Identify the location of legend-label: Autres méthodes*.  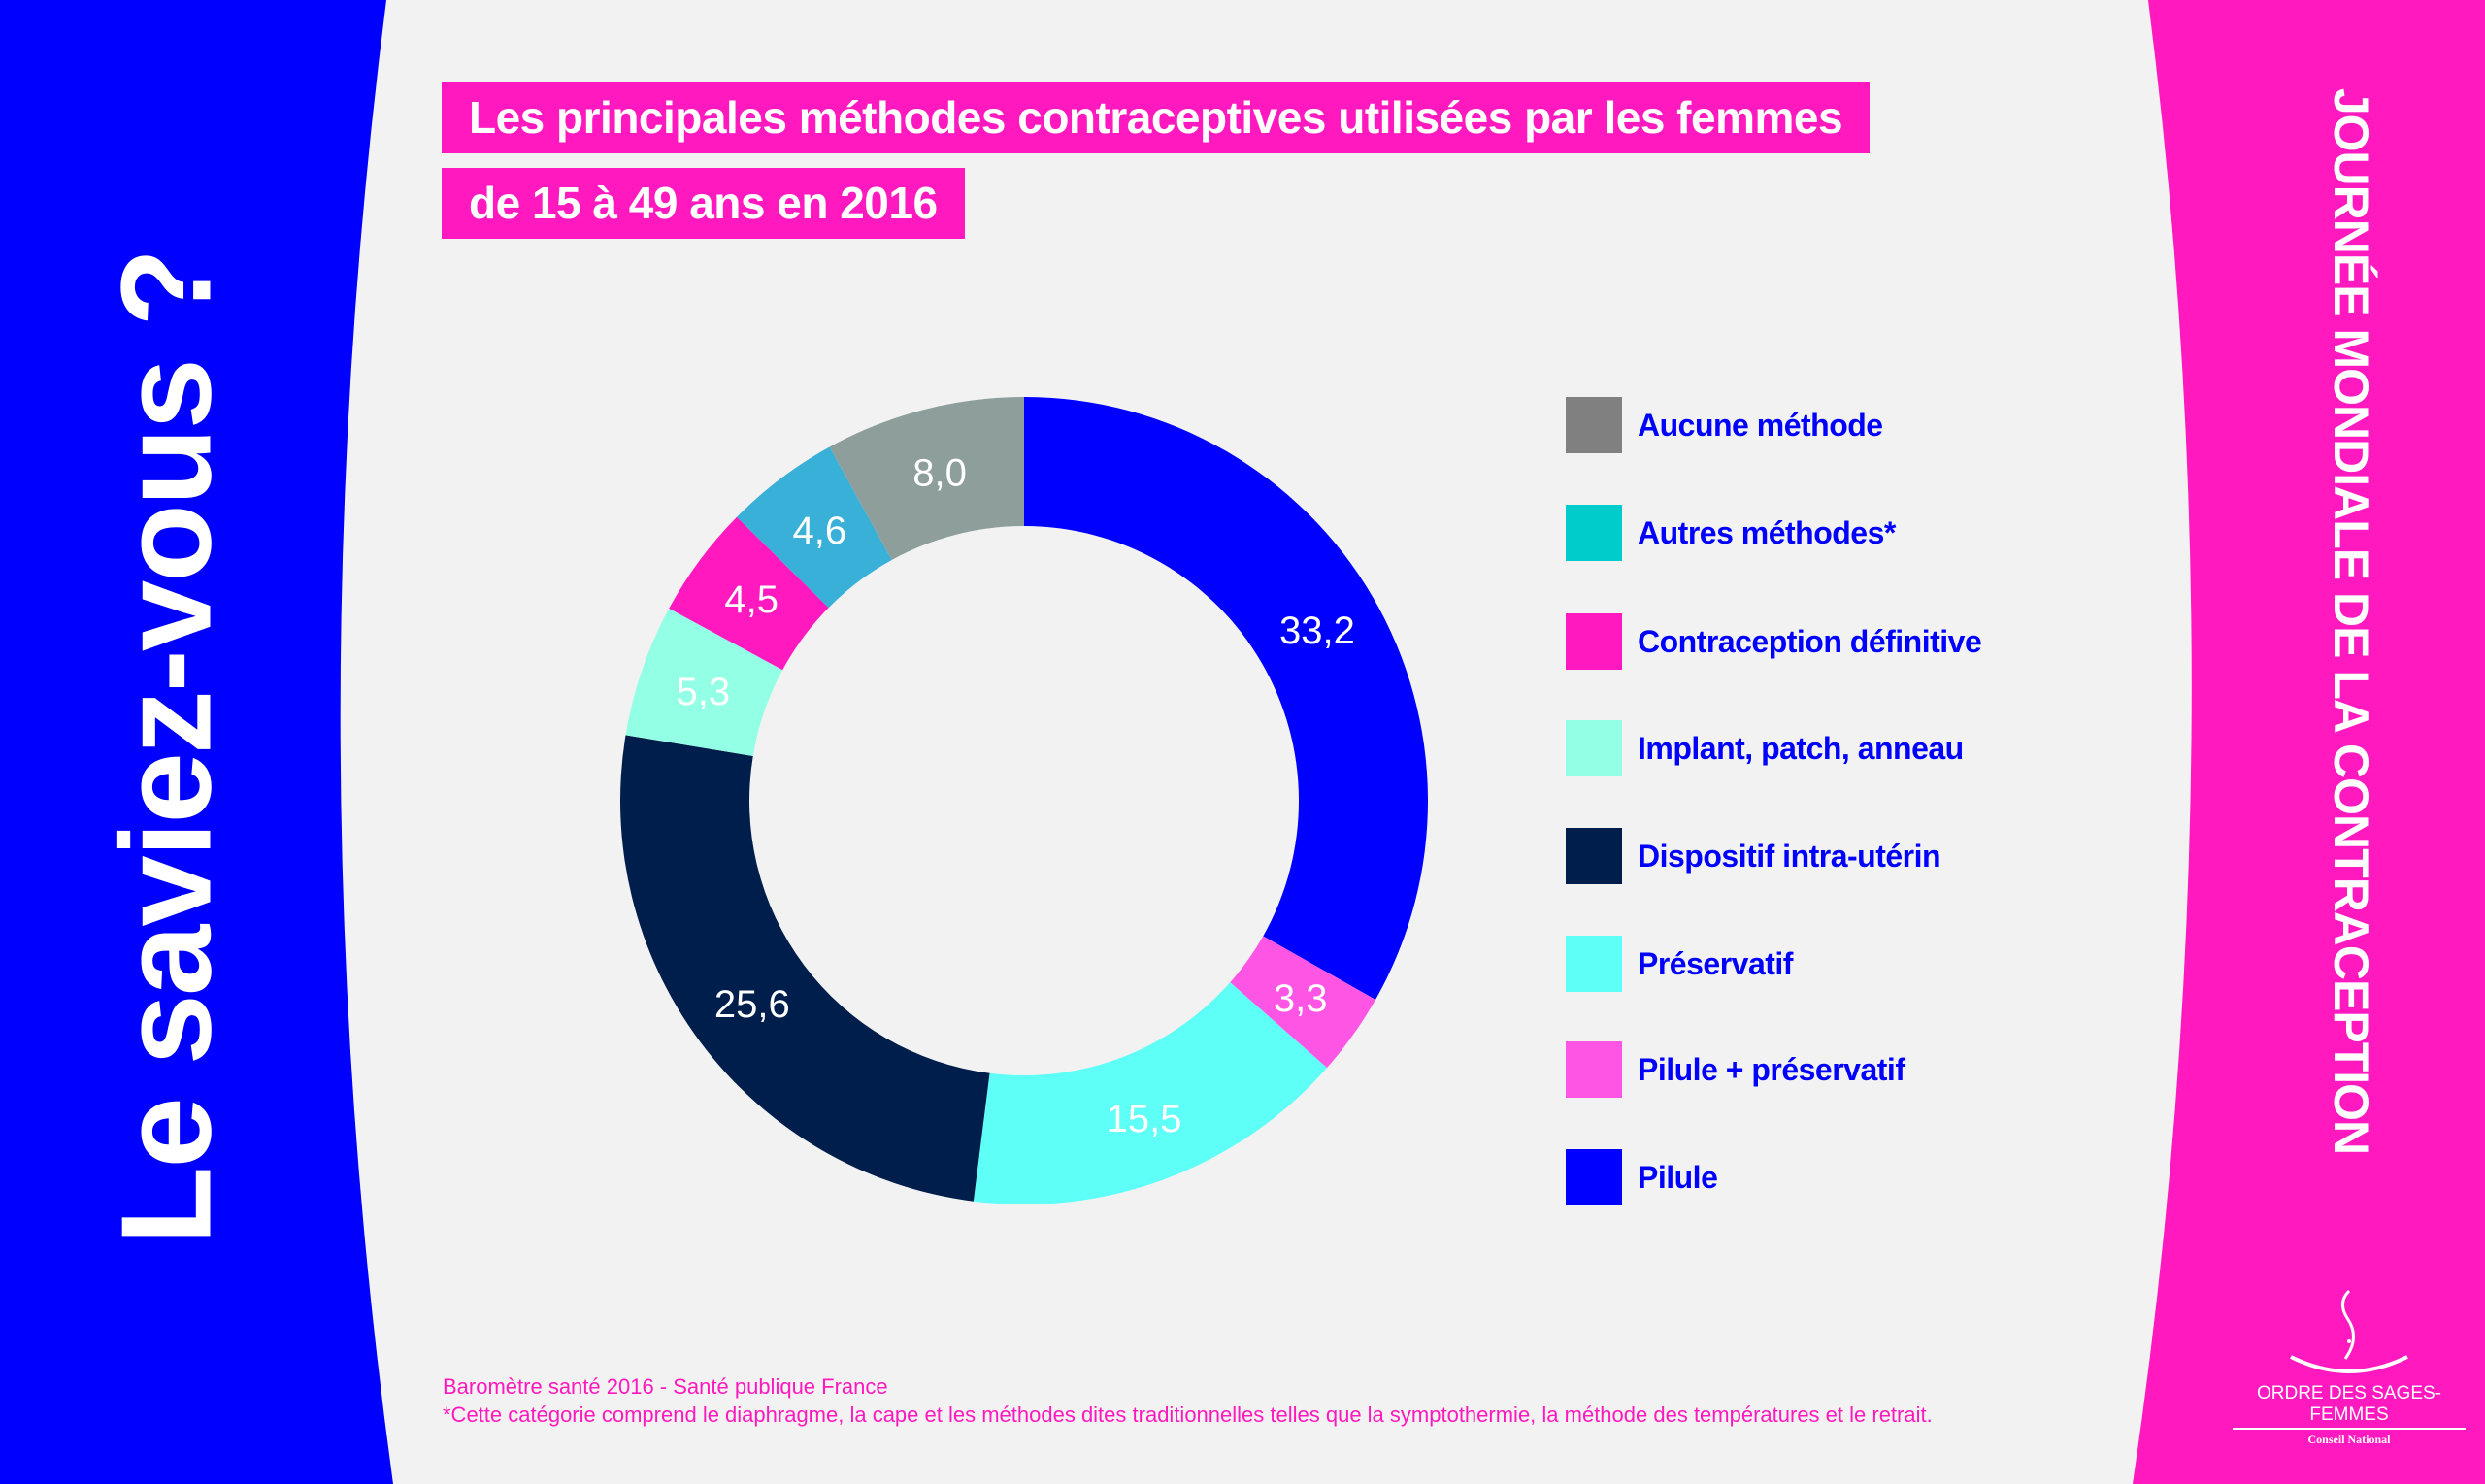
(1767, 532).